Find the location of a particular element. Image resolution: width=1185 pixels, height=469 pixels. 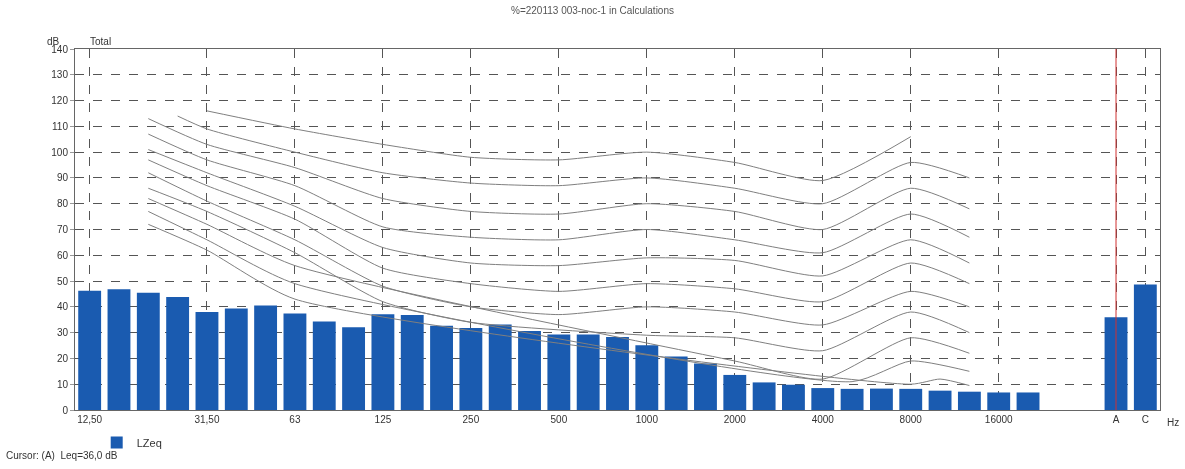

x-tick-label: A is located at coordinates (1116, 419).